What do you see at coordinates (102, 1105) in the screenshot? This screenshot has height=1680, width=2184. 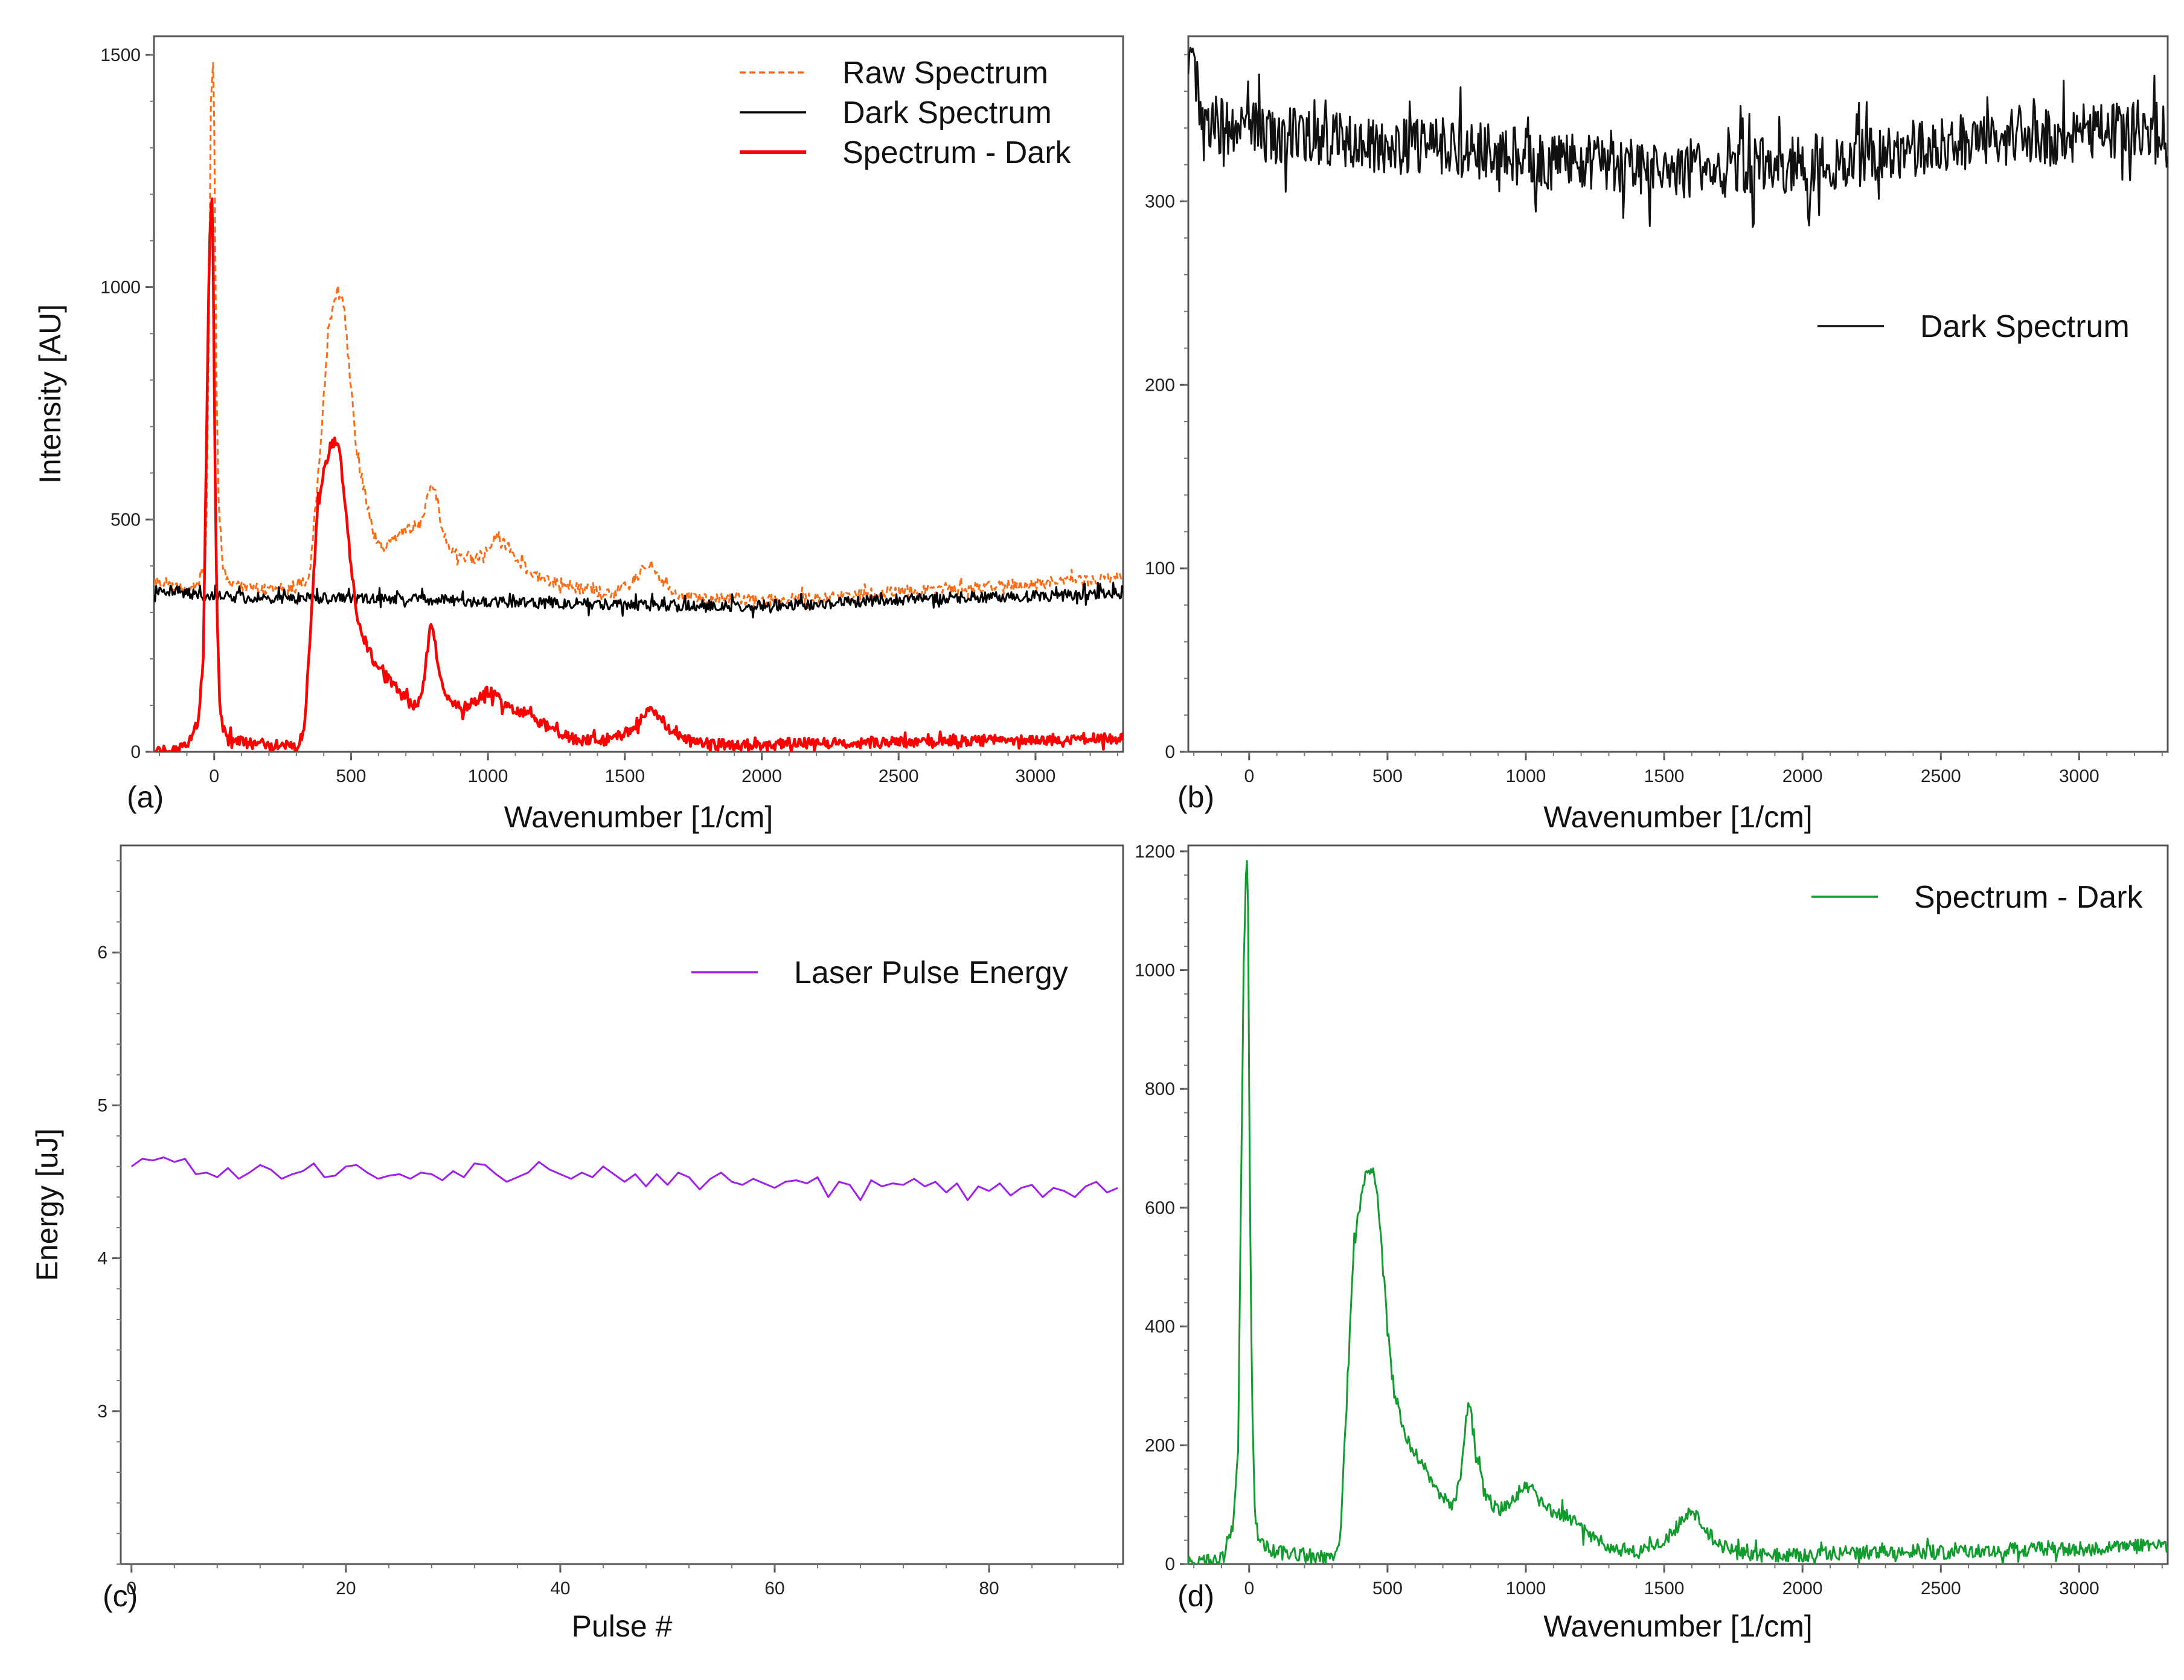 I see `y-tick-label: 5` at bounding box center [102, 1105].